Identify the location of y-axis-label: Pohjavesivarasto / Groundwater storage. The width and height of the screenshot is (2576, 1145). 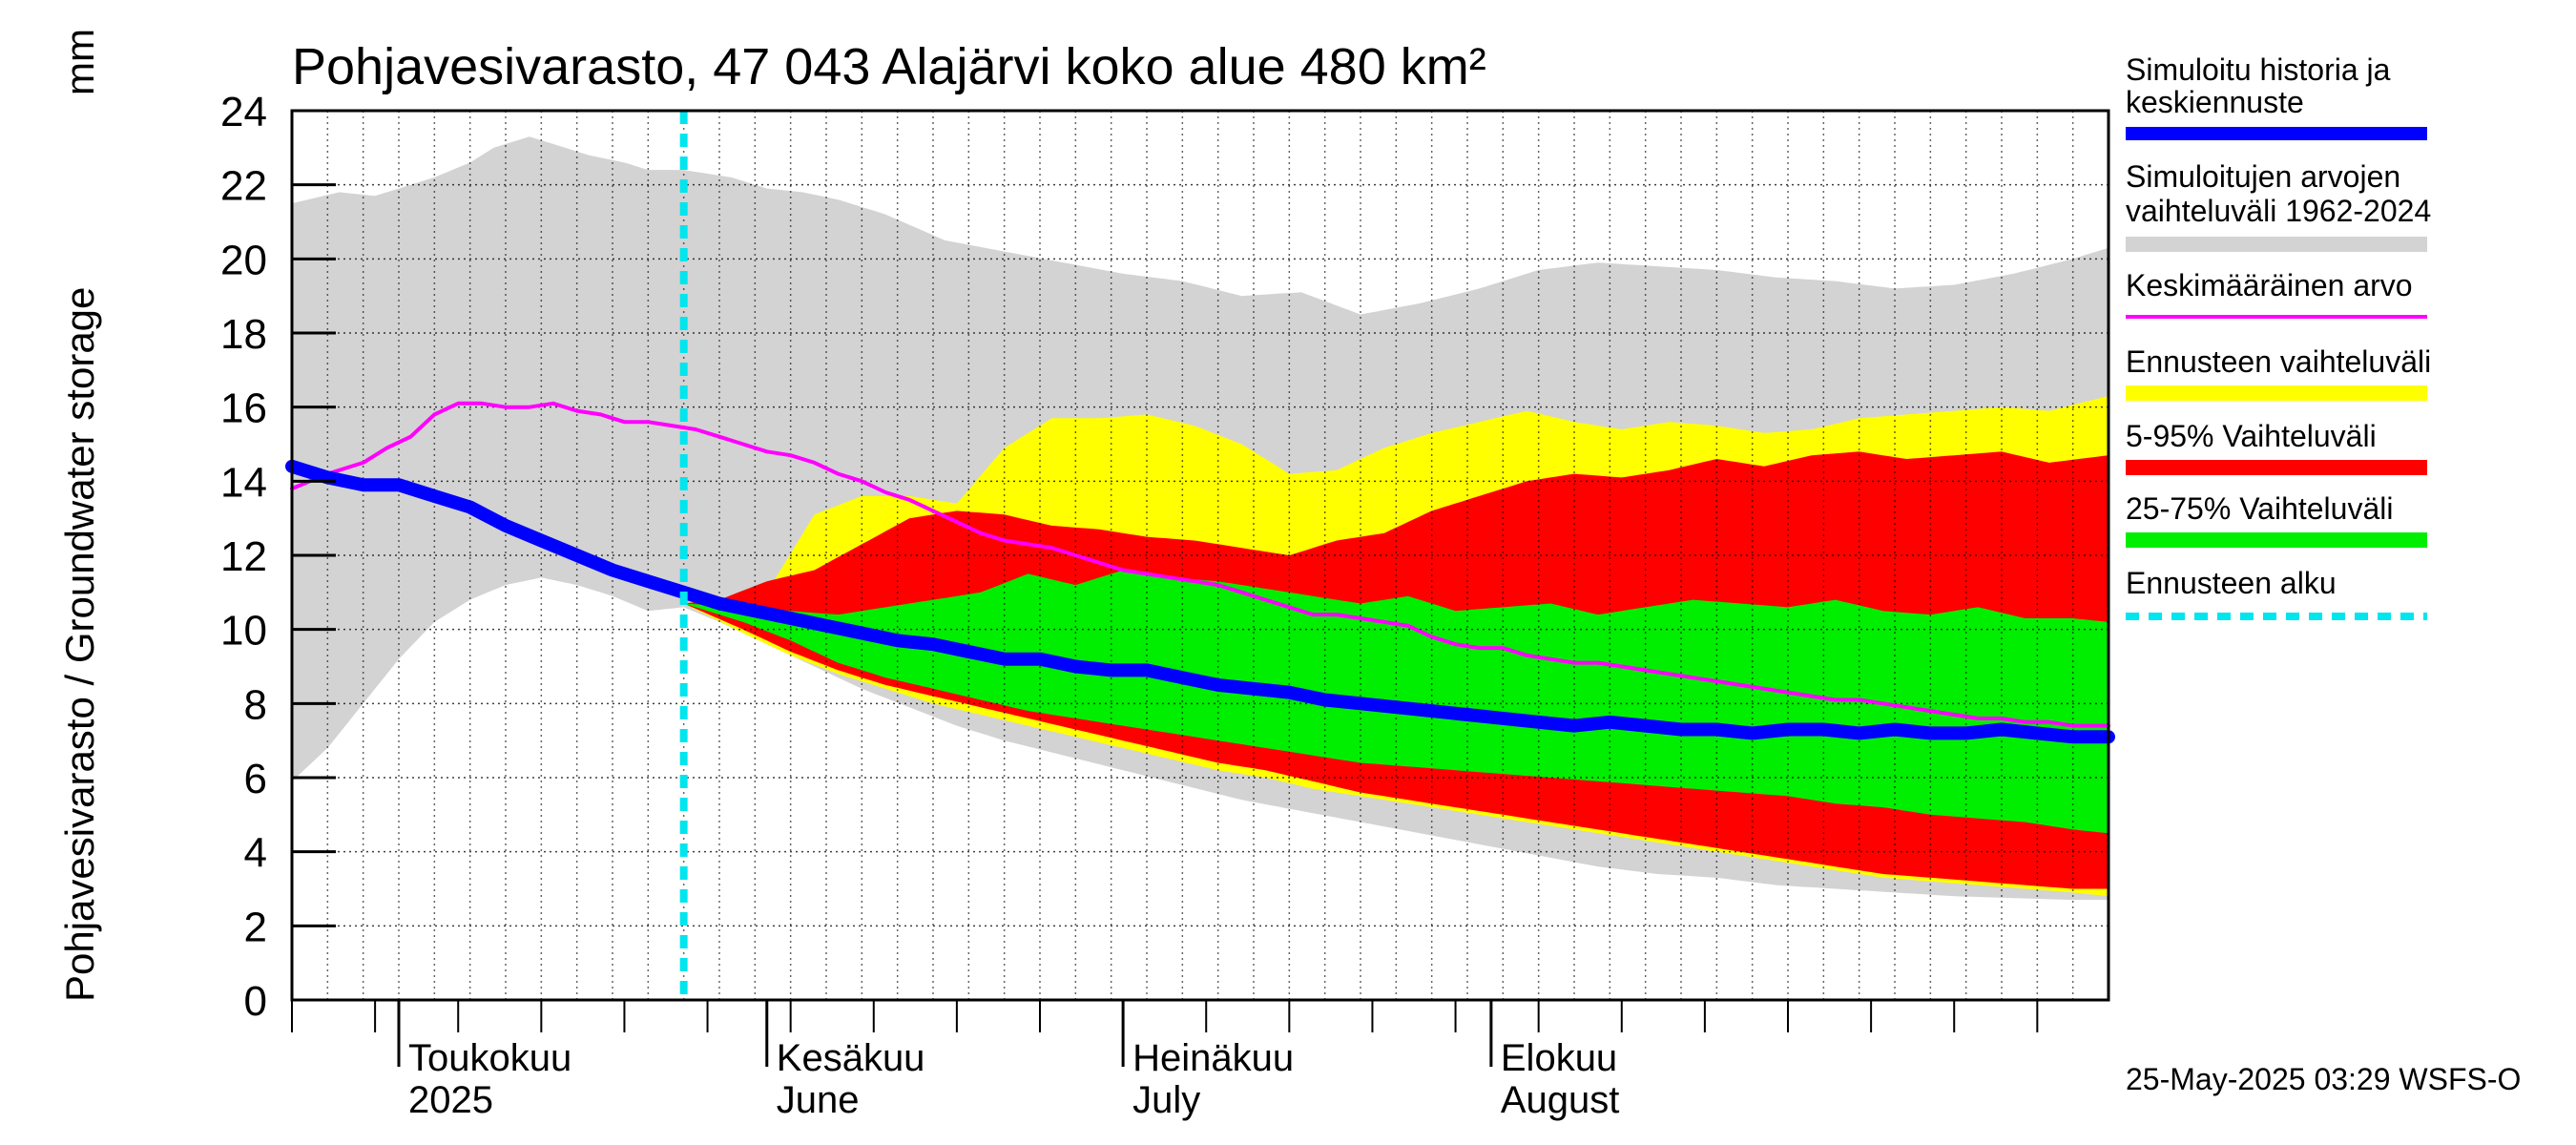
(79, 644).